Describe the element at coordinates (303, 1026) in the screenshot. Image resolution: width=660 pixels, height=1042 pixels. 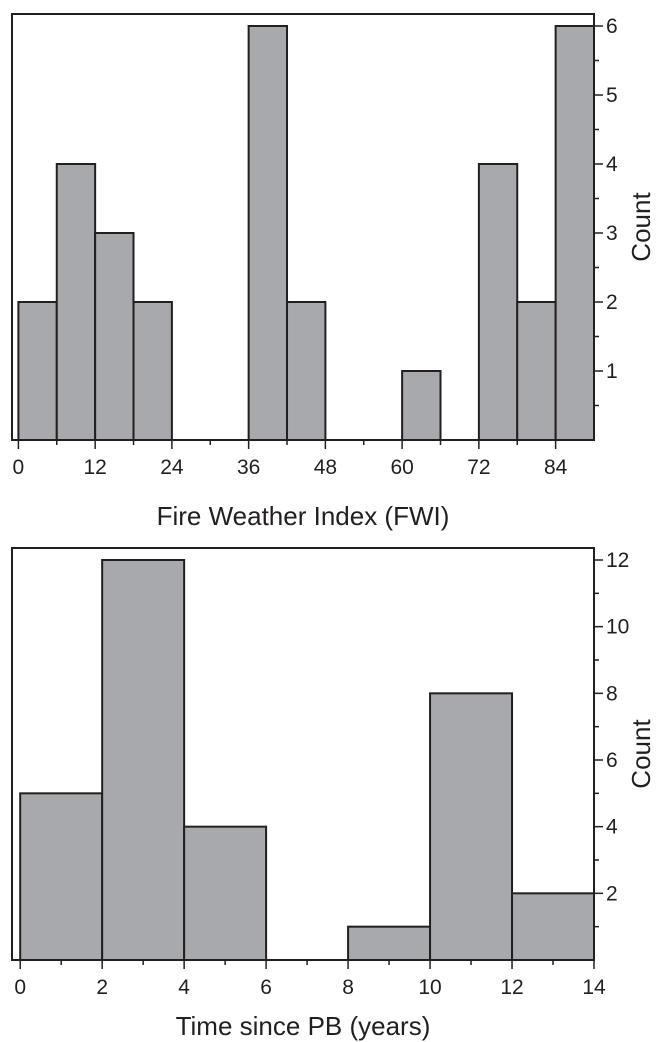
I see `pb-x-axis-title: Time since PB (years)` at that location.